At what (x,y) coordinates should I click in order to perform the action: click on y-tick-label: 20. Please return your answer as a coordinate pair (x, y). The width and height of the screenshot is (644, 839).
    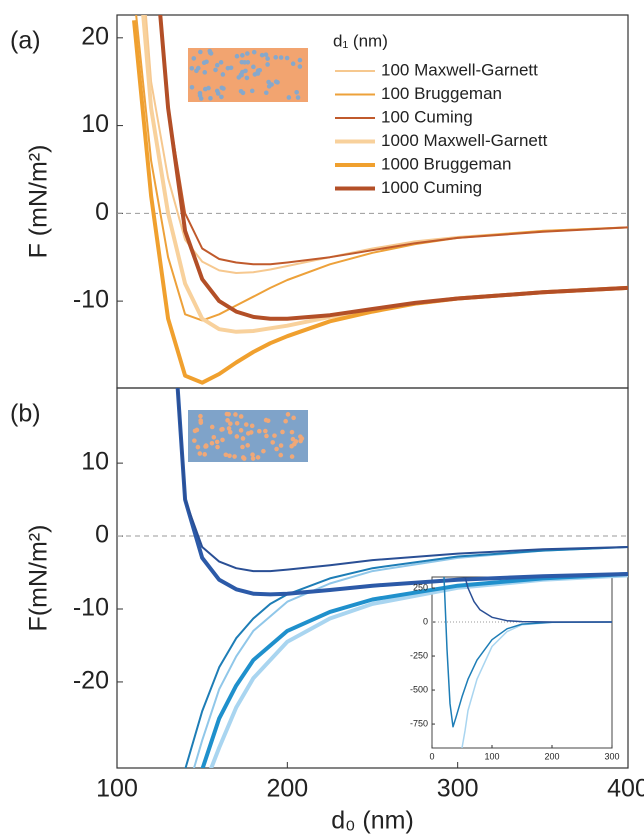
    Looking at the image, I should click on (95, 36).